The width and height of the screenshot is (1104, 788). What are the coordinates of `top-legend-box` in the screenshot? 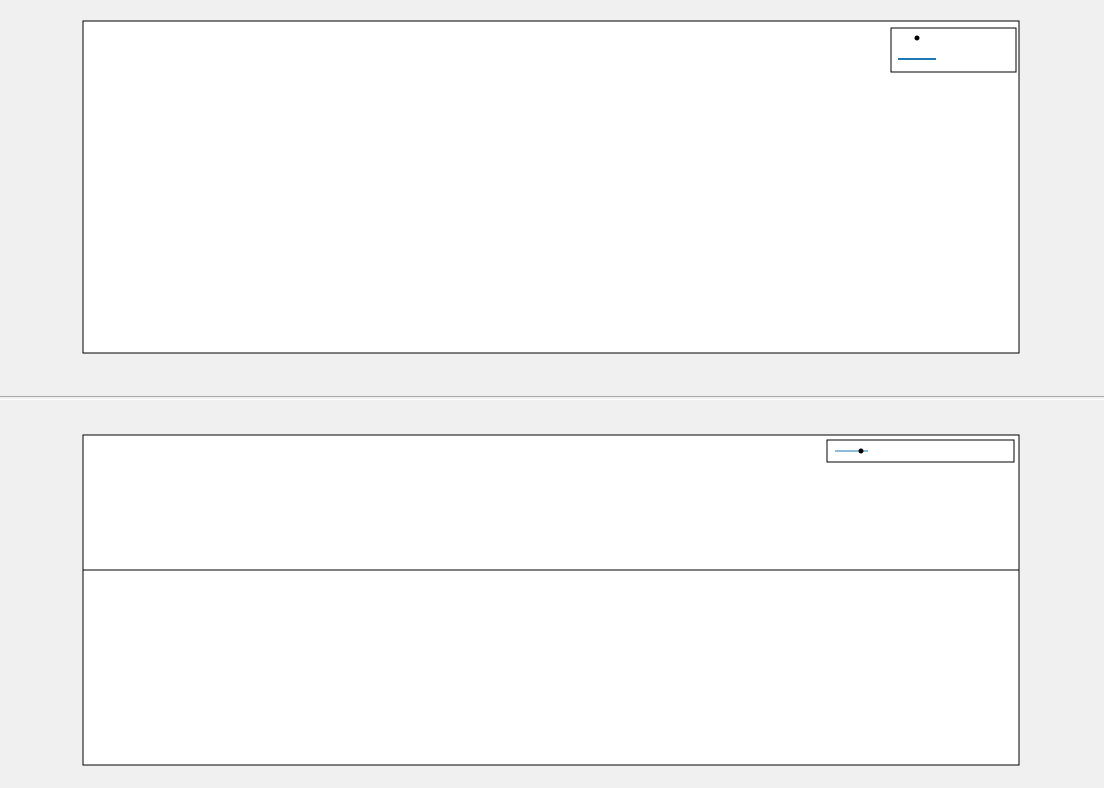 It's located at (953, 50).